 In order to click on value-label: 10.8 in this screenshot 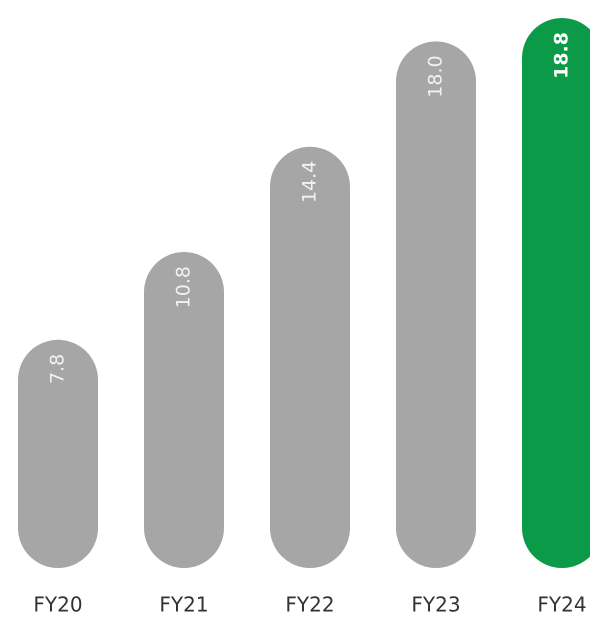, I will do `click(184, 287)`.